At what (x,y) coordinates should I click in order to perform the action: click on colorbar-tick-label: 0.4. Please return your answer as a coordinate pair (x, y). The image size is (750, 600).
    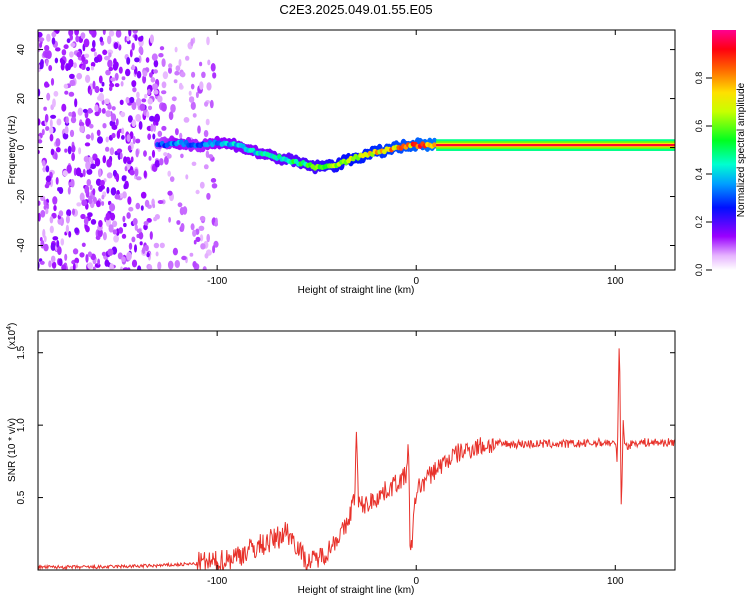
    Looking at the image, I should click on (699, 174).